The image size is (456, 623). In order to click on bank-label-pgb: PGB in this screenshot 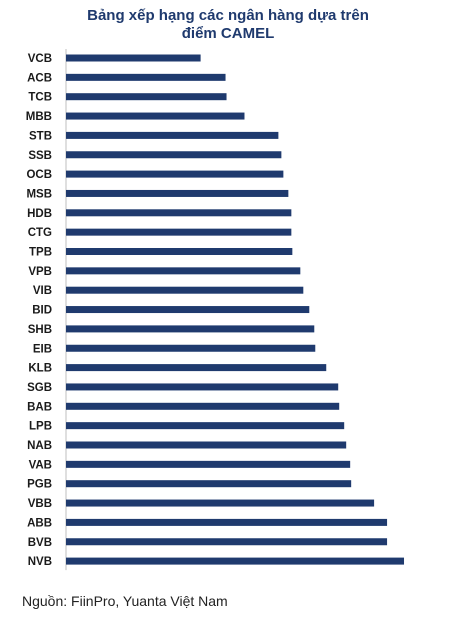, I will do `click(39, 485)`.